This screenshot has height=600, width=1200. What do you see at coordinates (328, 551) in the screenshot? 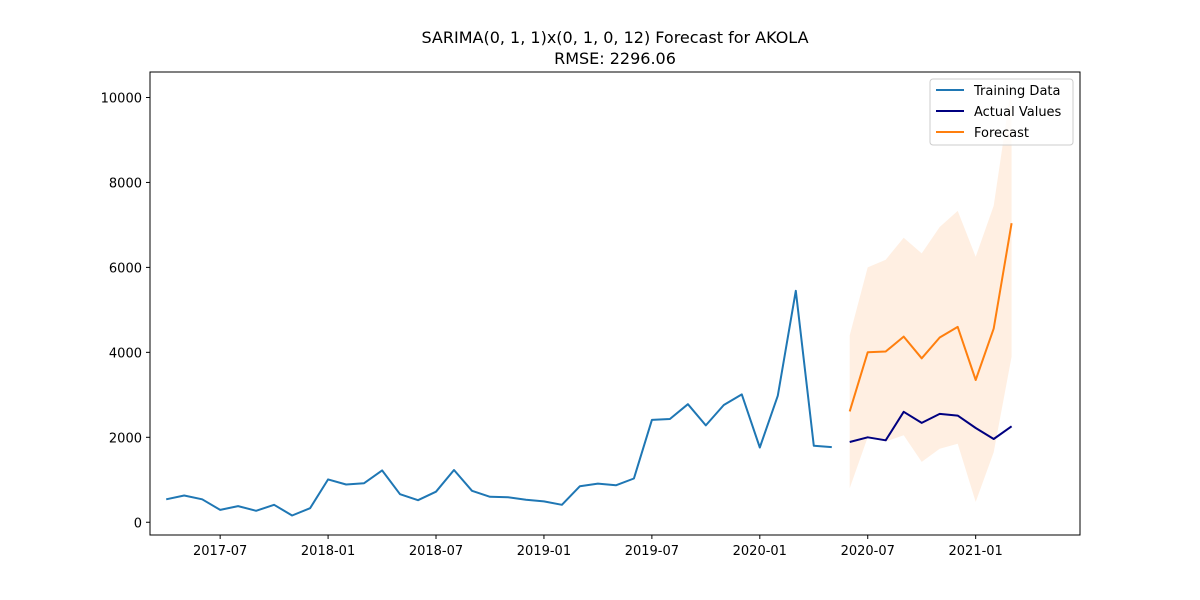
I see `x-tick-label: 2018-01` at bounding box center [328, 551].